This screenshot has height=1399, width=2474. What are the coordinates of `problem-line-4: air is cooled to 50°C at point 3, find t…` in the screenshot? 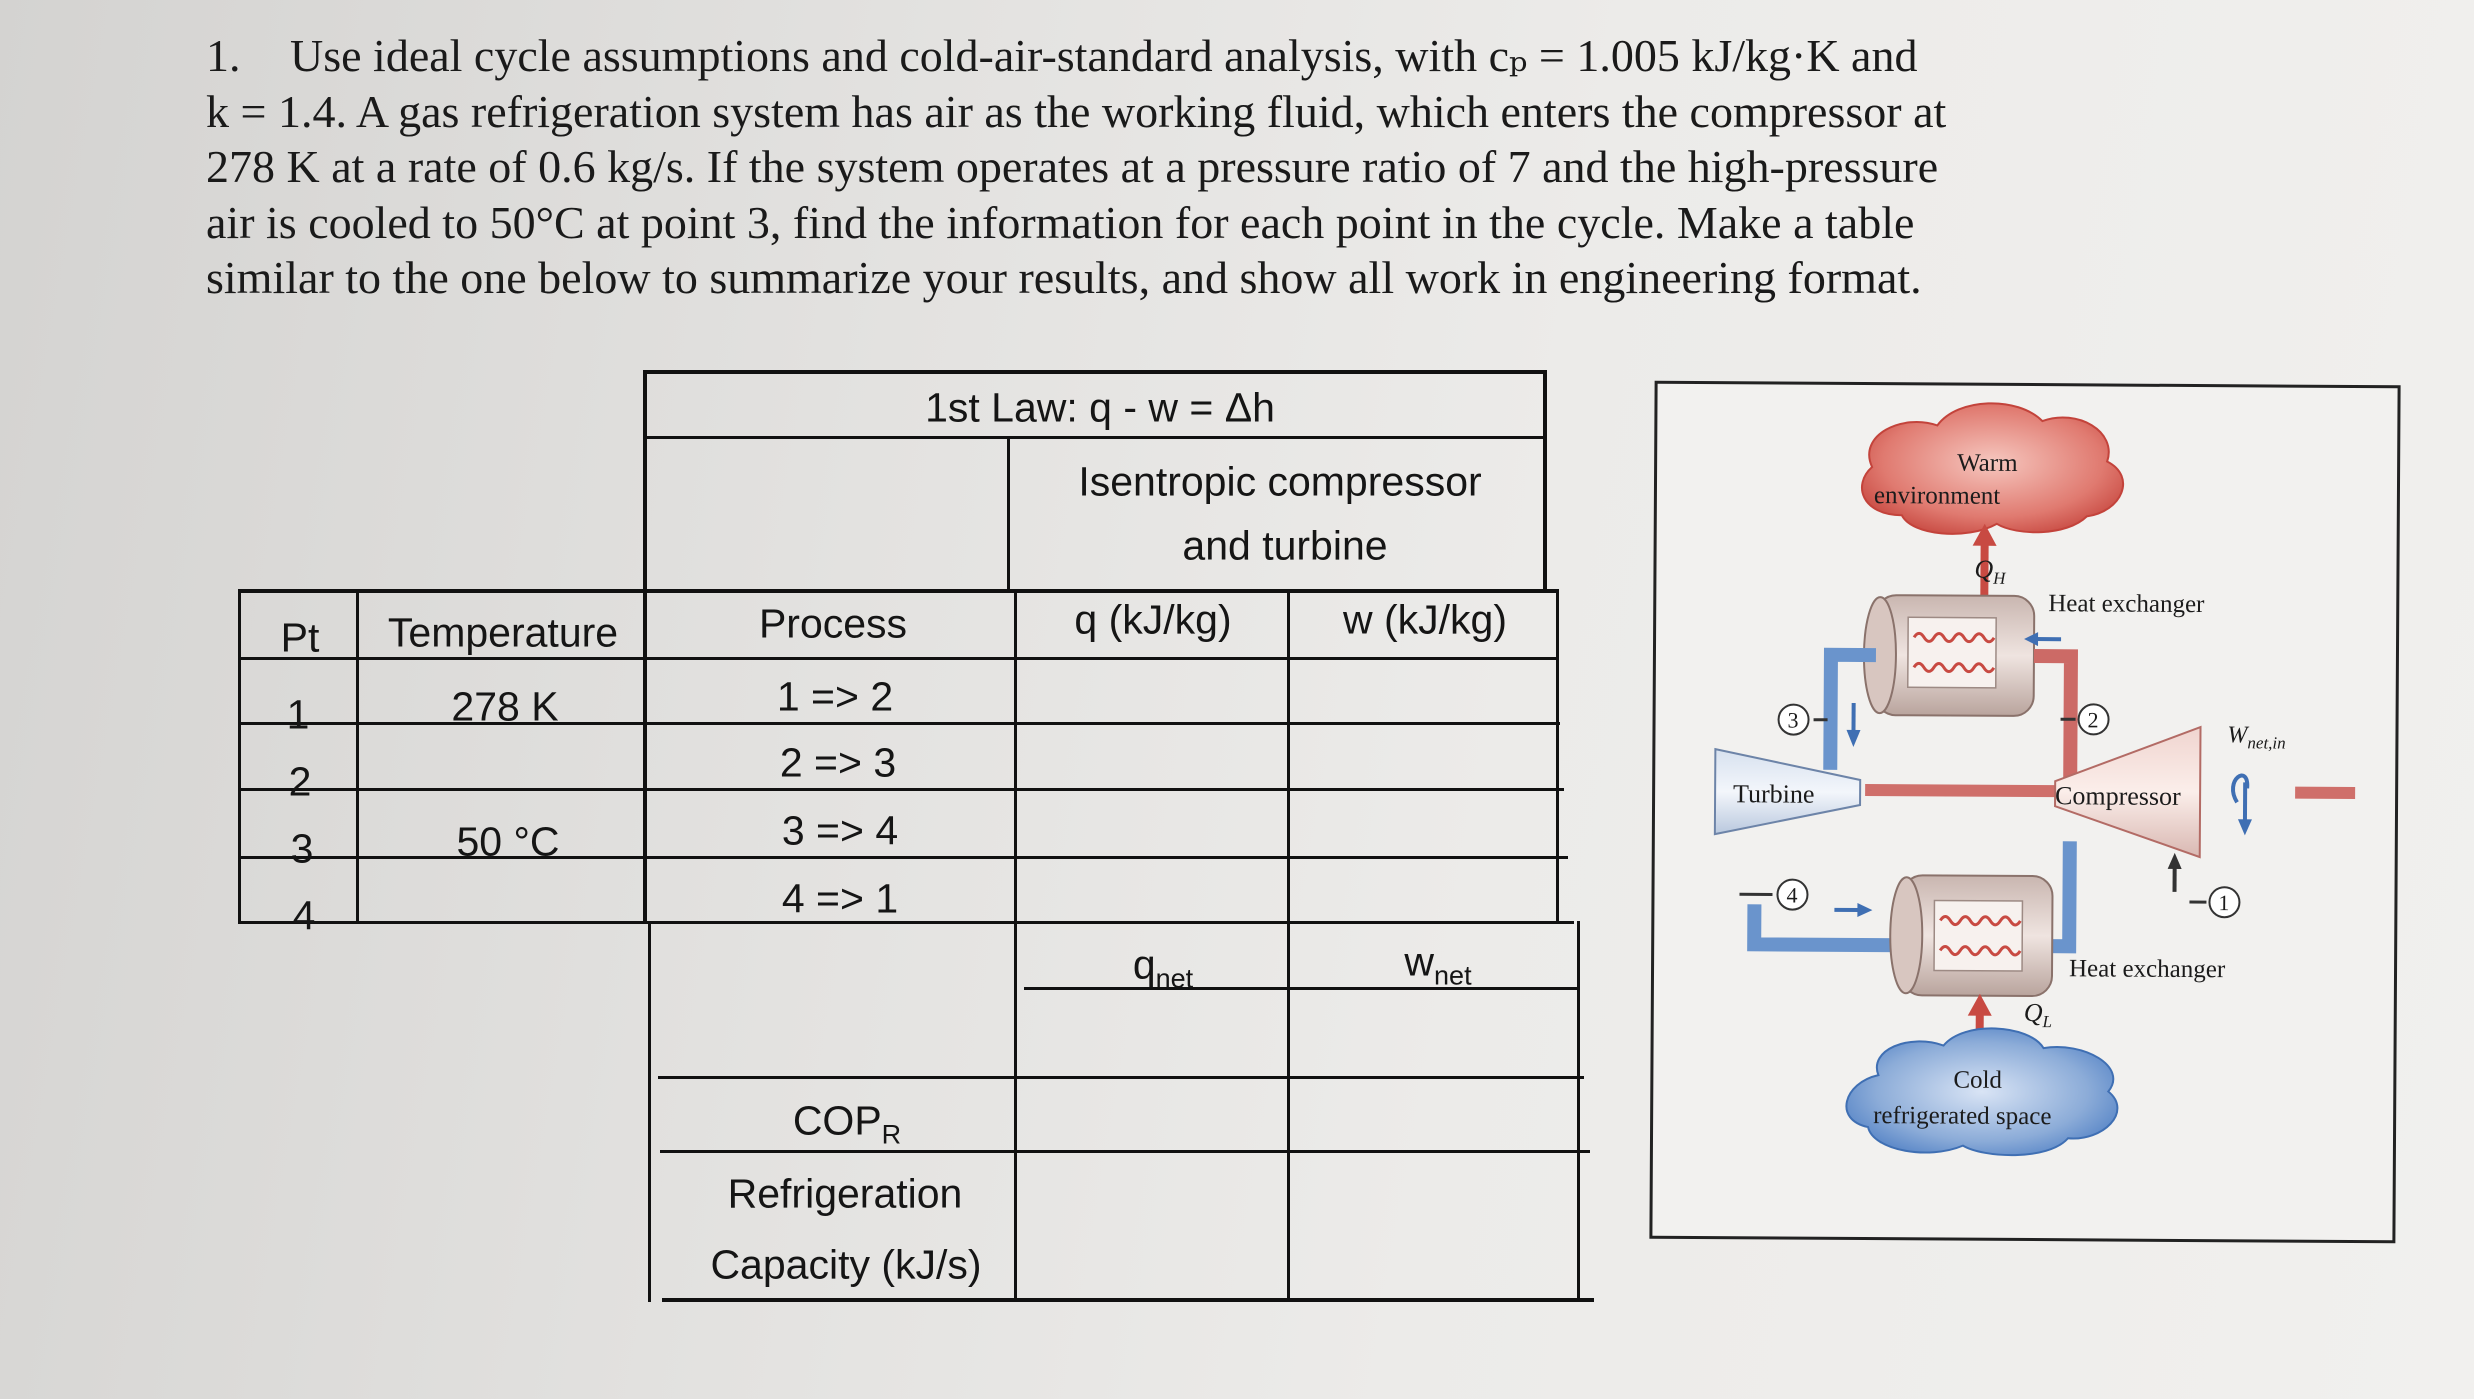 It's located at (1060, 222).